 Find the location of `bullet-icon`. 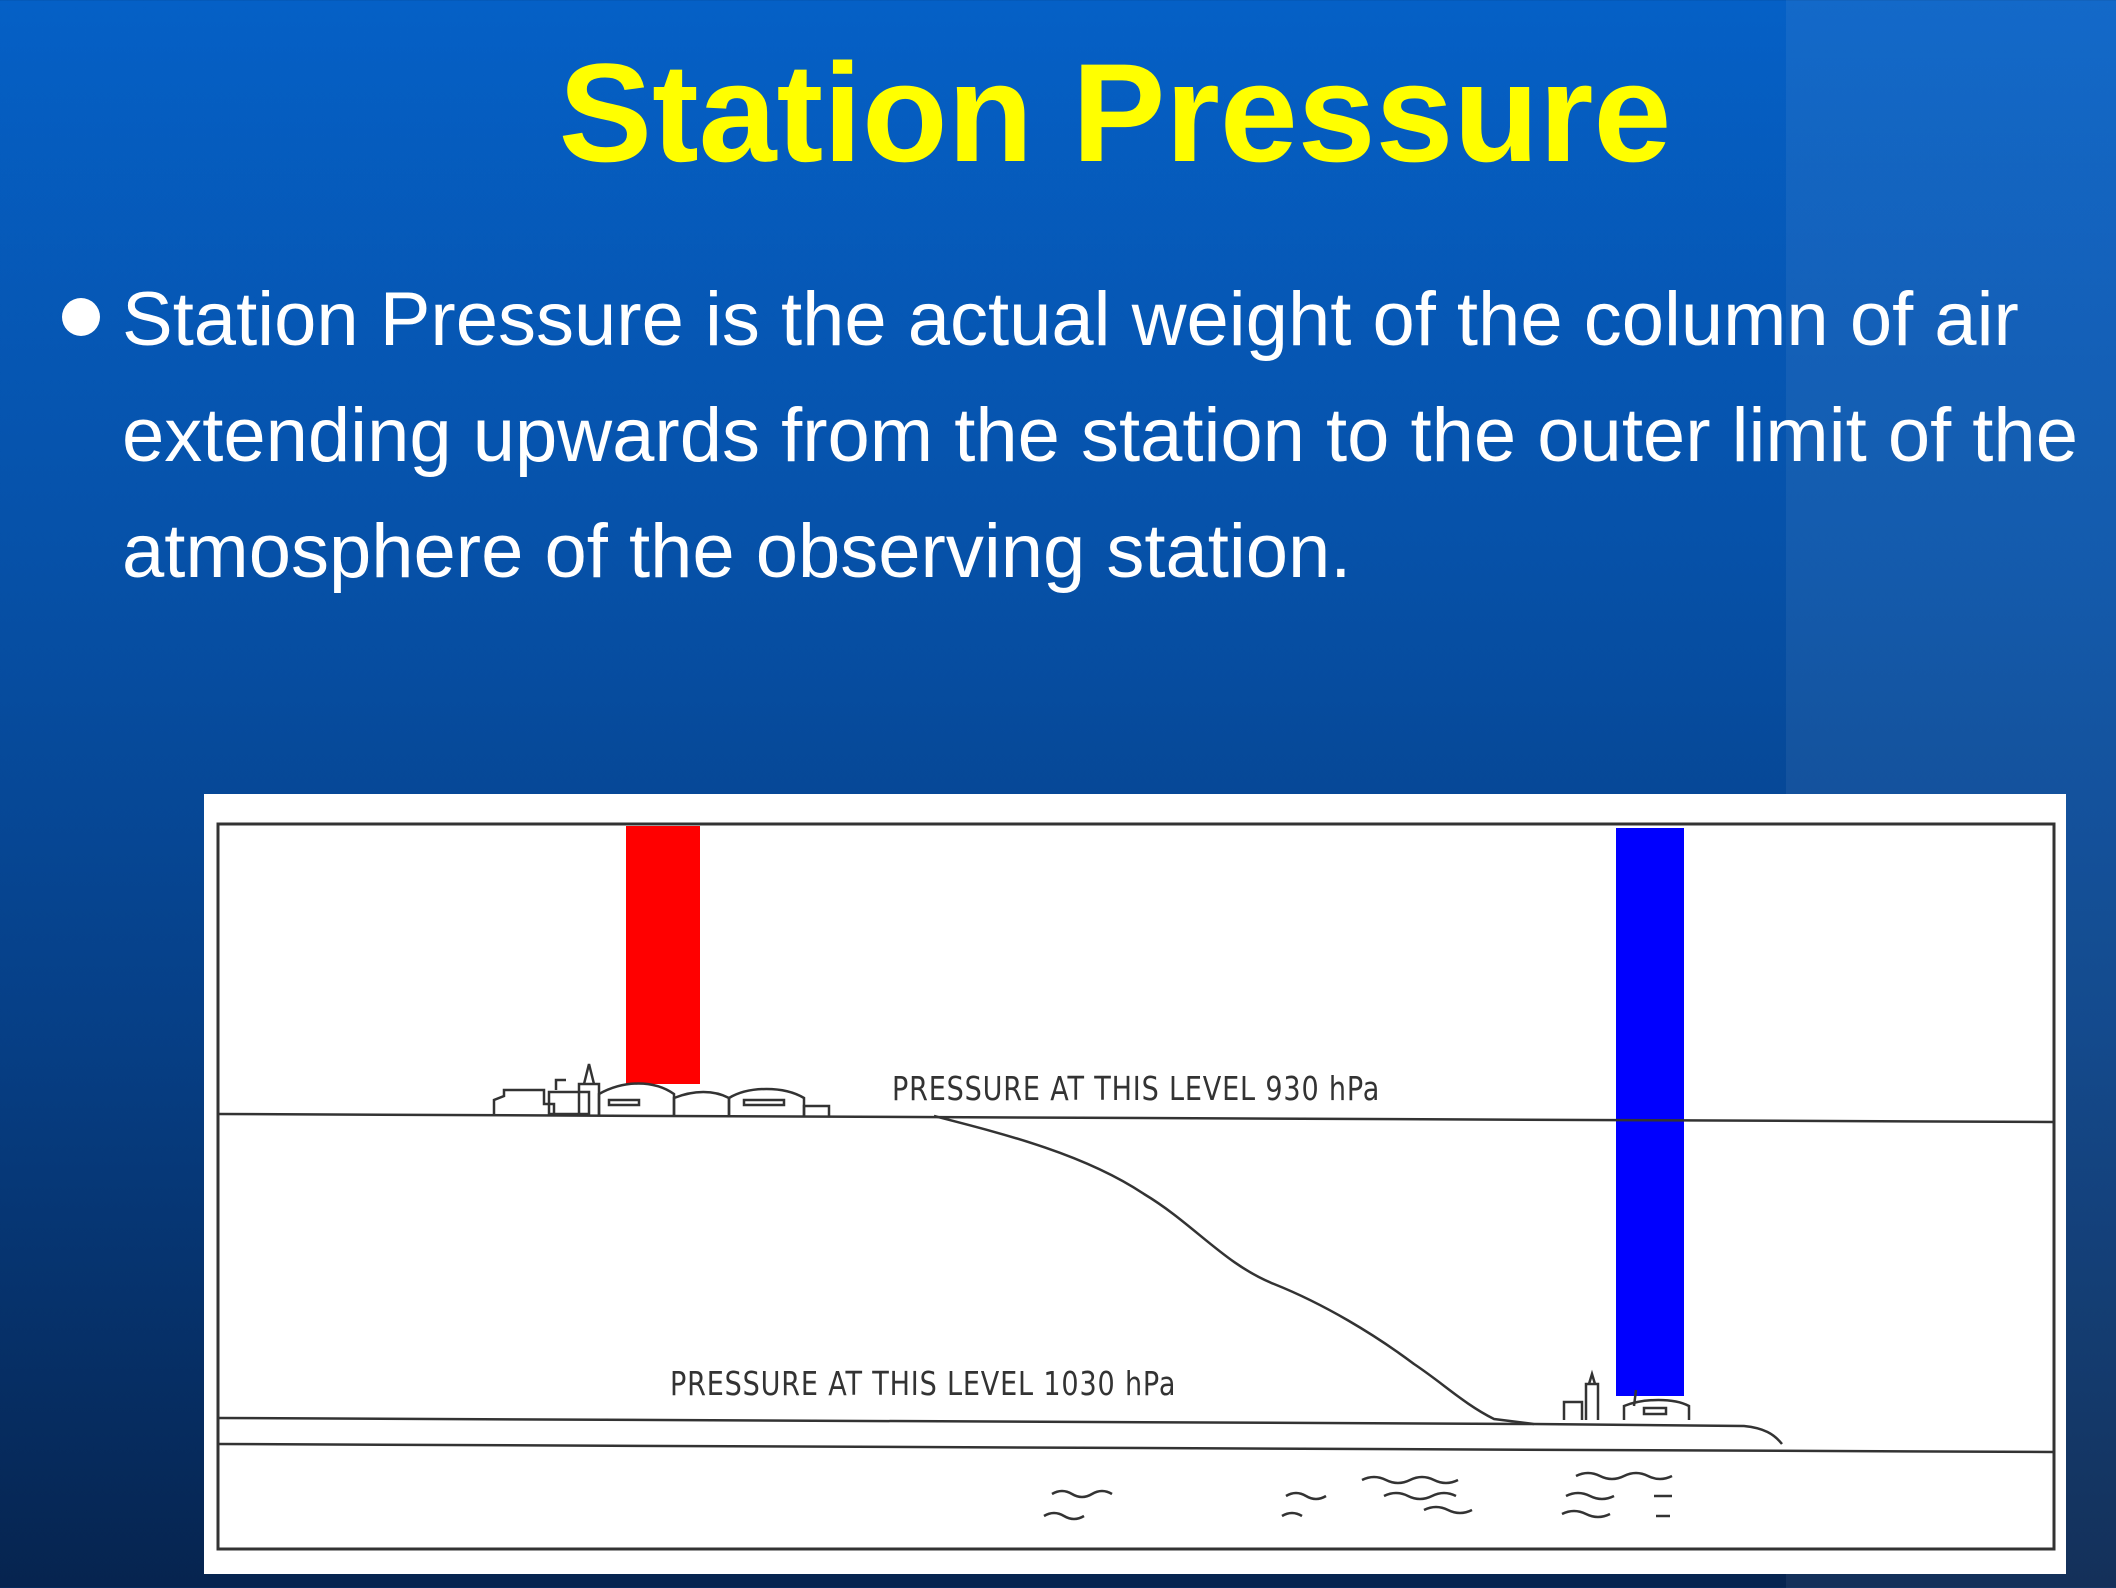

bullet-icon is located at coordinates (81, 317).